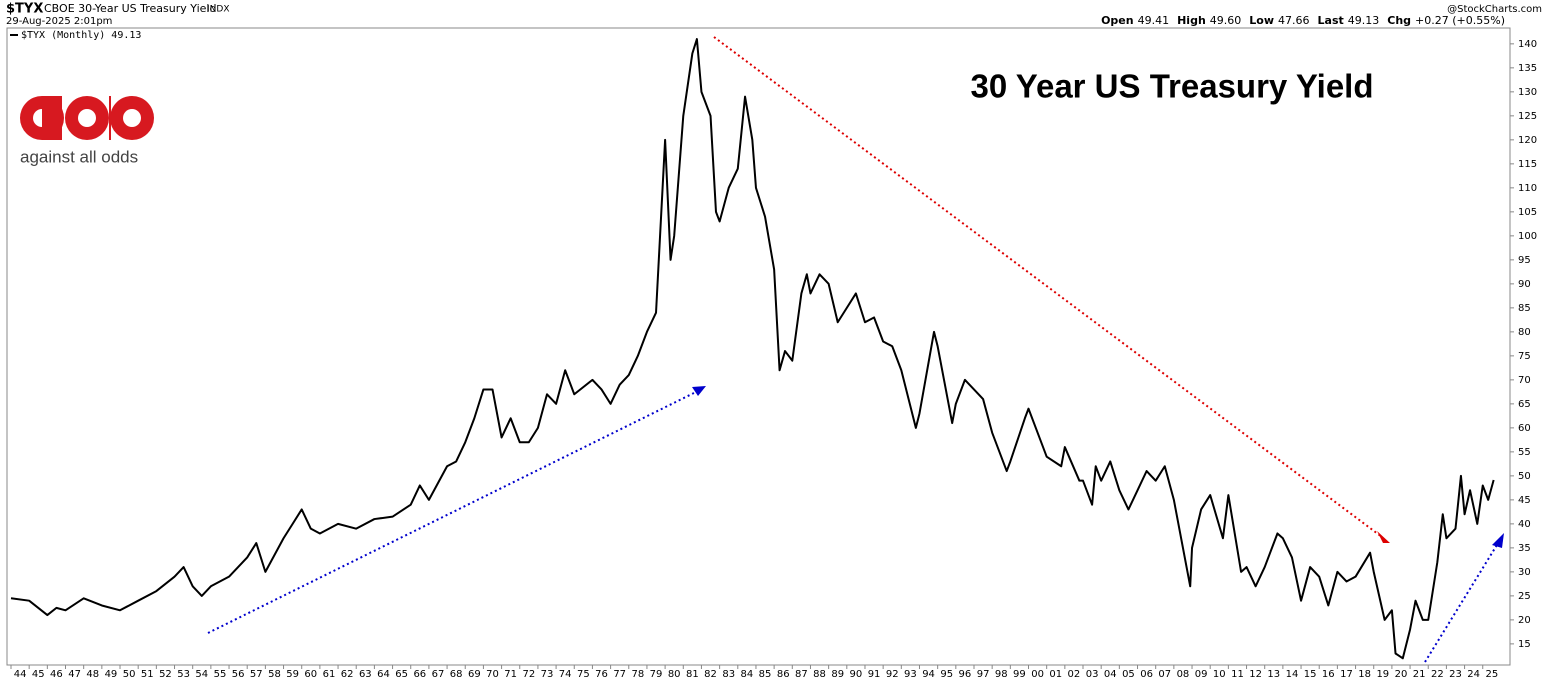  Describe the element at coordinates (220, 674) in the screenshot. I see `x-tick-label: 55` at that location.